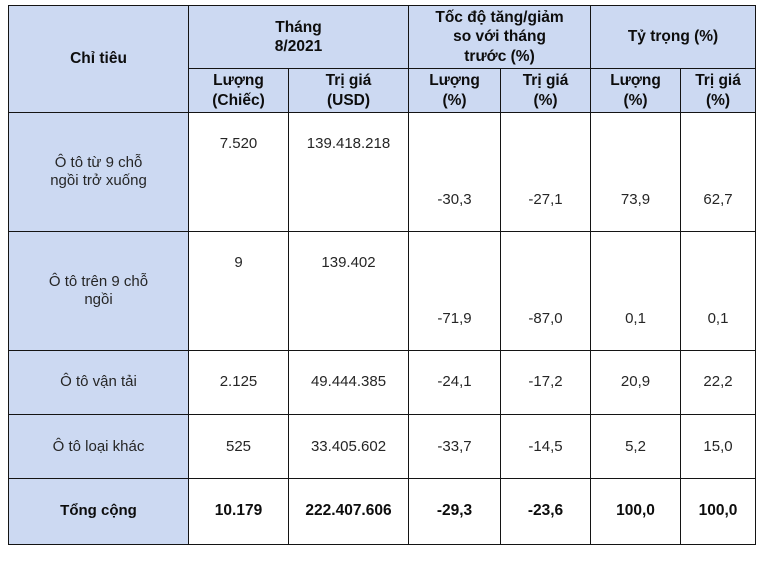  I want to click on header-group-toc-do-line1: Tốc độ tăng/giảm, so click(499, 17).